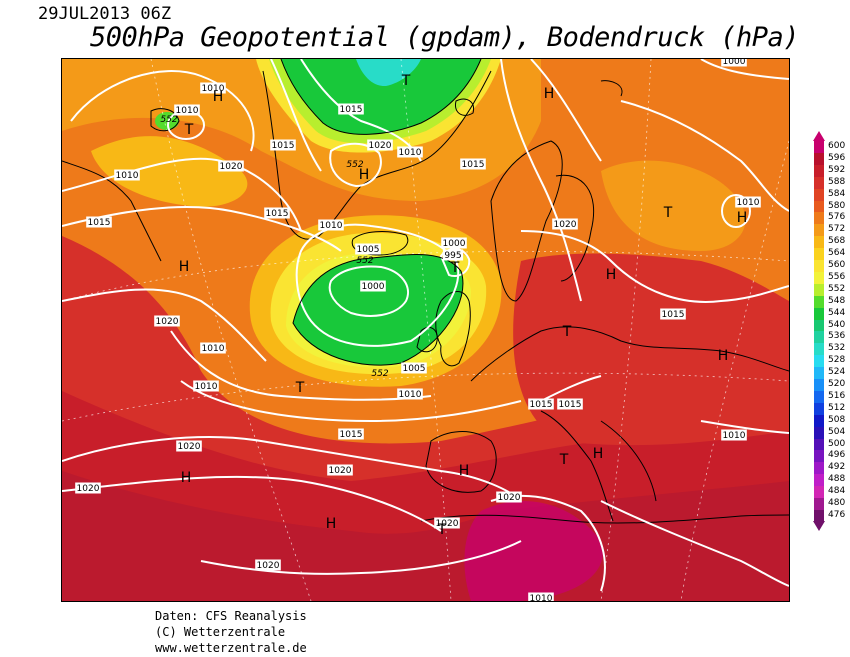 The image size is (850, 657). Describe the element at coordinates (837, 253) in the screenshot. I see `legend-value: 564` at that location.